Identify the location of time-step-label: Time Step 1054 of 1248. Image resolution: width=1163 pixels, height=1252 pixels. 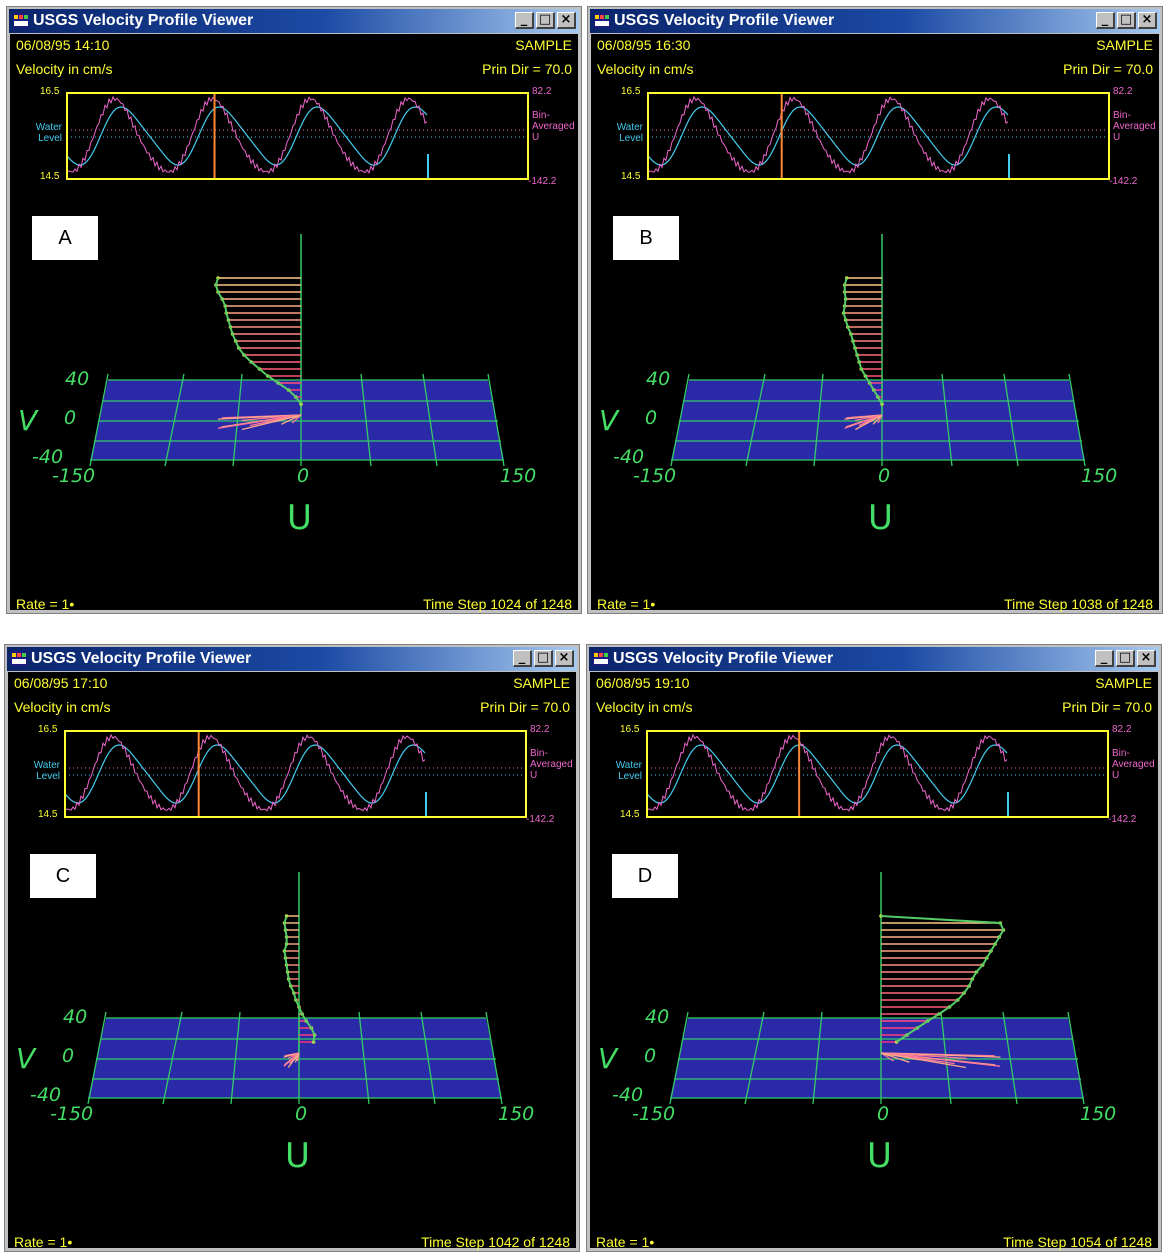
(1077, 1242).